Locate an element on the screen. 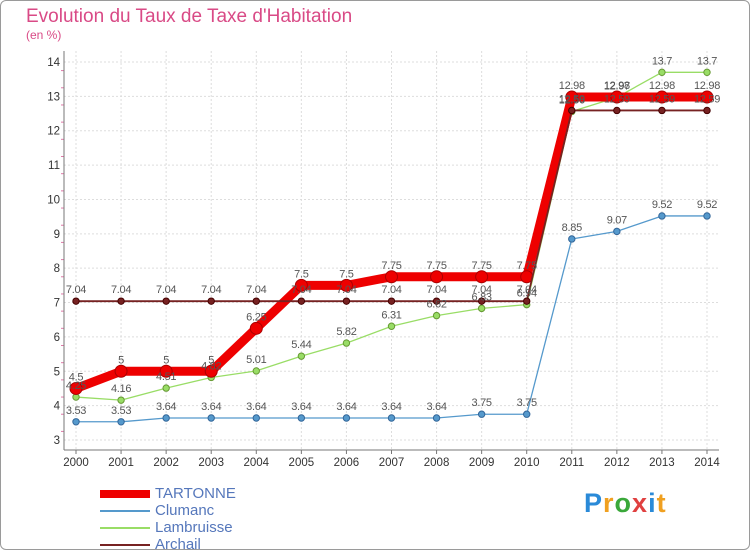 The height and width of the screenshot is (554, 750). x-tick-label: 2011 is located at coordinates (571, 463).